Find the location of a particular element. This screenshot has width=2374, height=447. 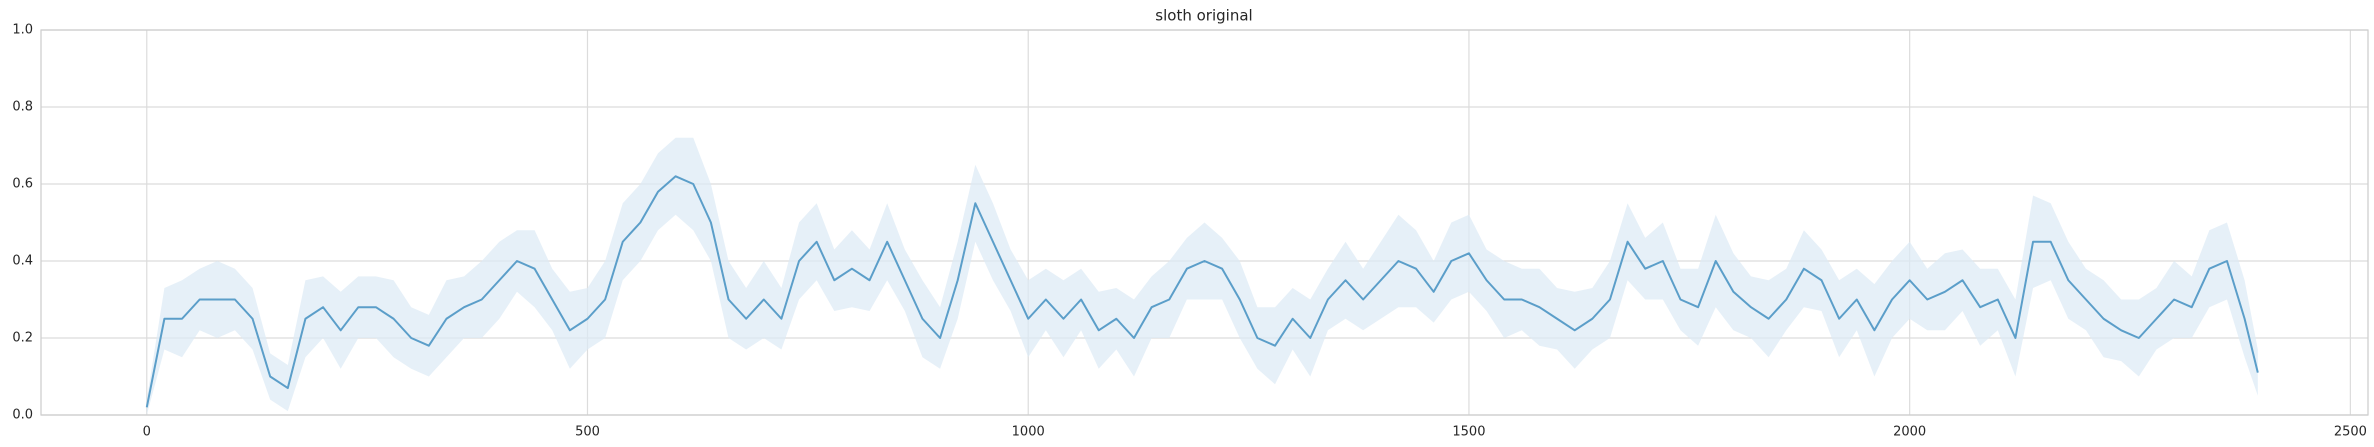

x-tick-label: 500 is located at coordinates (587, 432).